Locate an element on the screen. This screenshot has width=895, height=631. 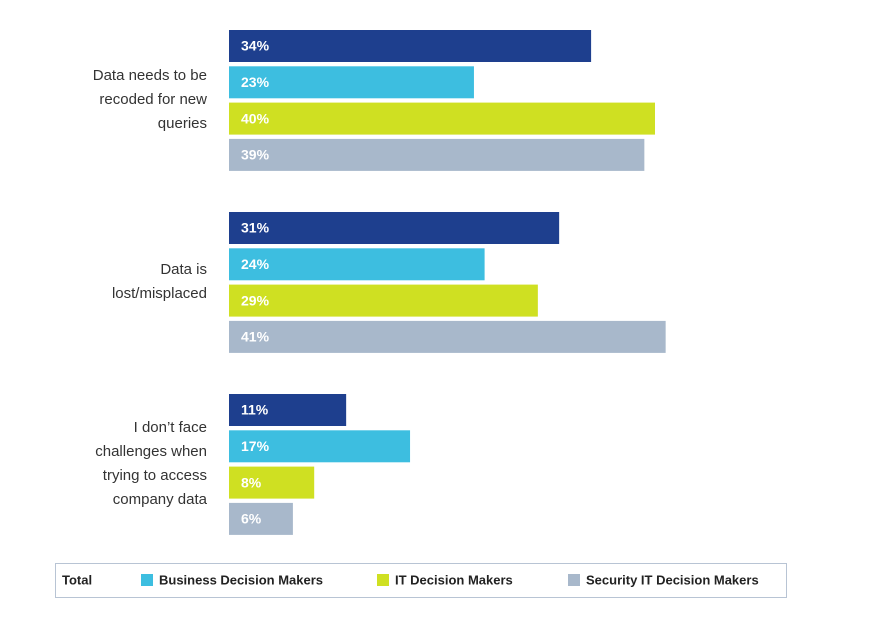
value-label: 23% is located at coordinates (255, 82).